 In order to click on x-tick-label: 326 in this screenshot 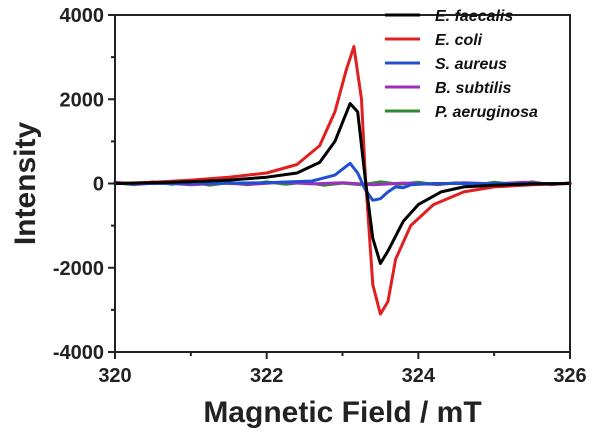, I will do `click(569, 376)`.